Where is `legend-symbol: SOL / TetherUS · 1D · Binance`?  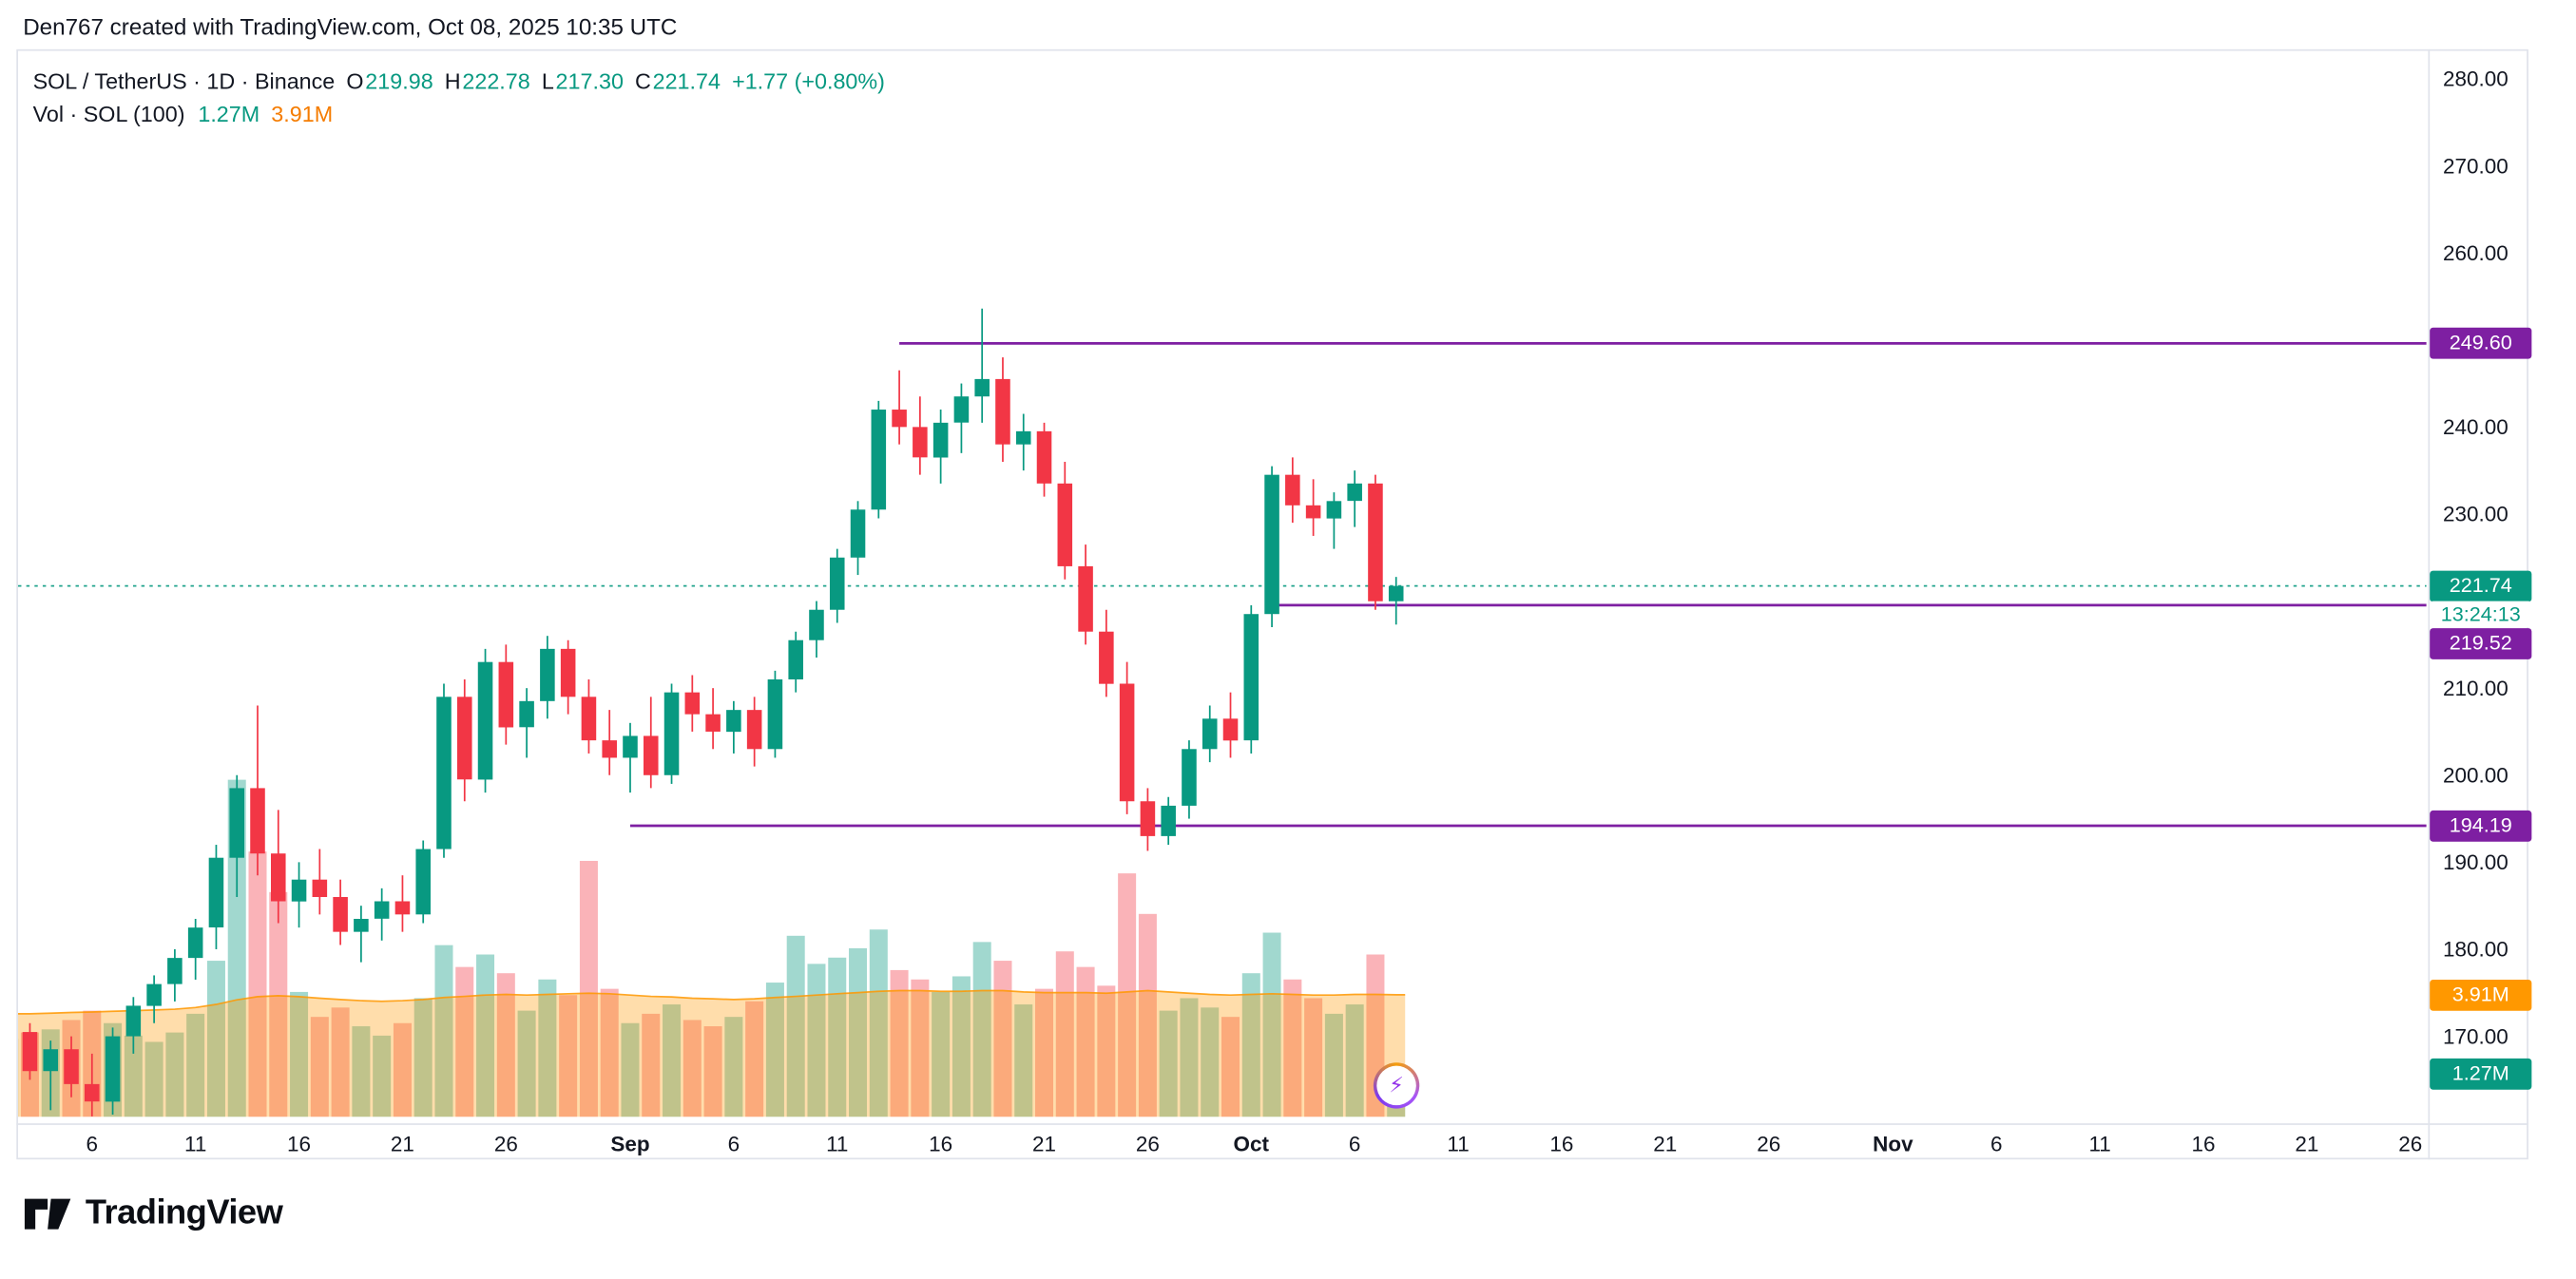 legend-symbol: SOL / TetherUS · 1D · Binance is located at coordinates (184, 81).